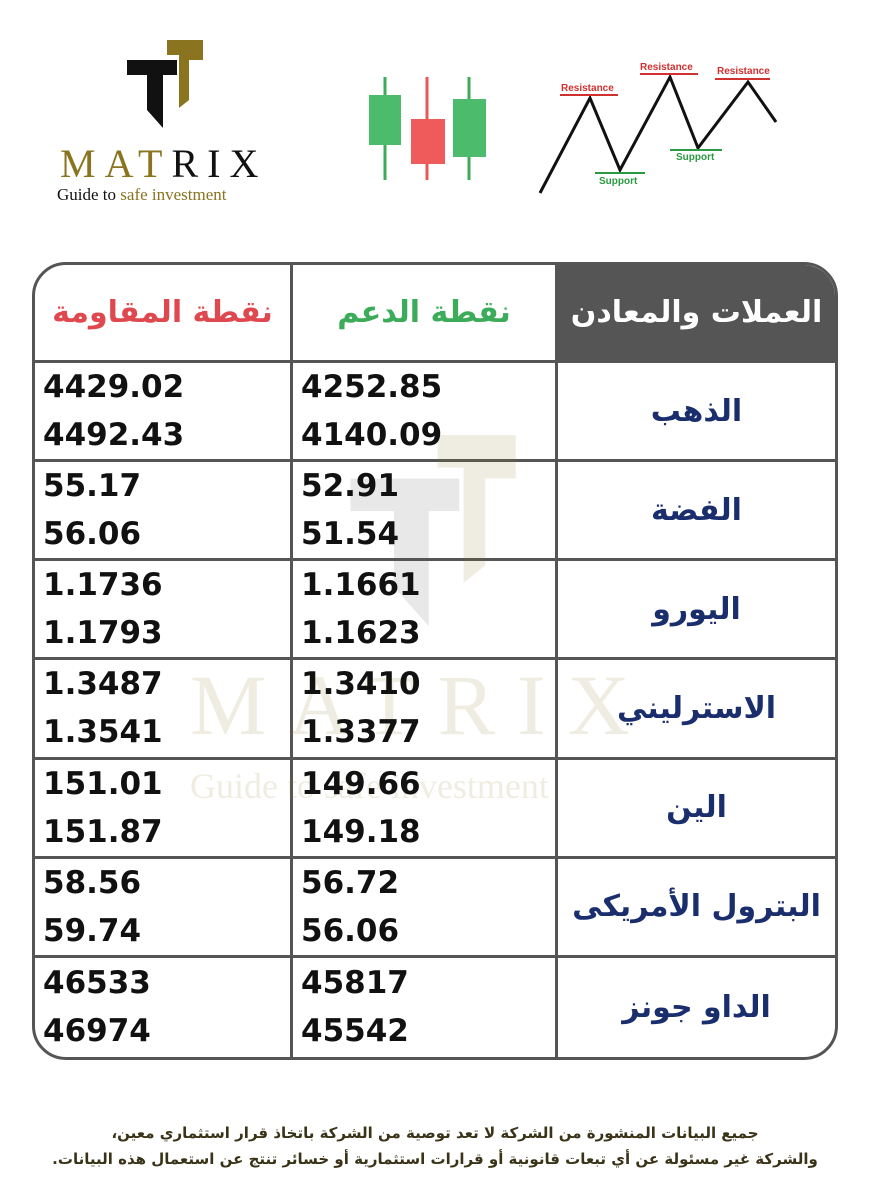 The height and width of the screenshot is (1199, 870). I want to click on resistance-value: 55.17, so click(92, 486).